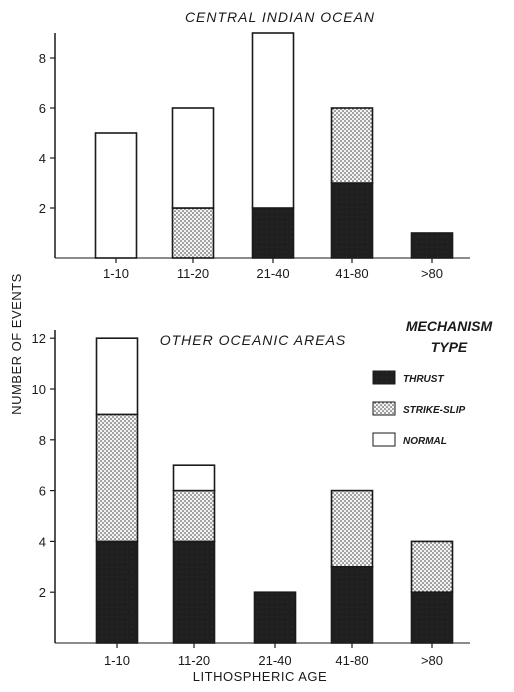  Describe the element at coordinates (423, 379) in the screenshot. I see `legend-label-thrust: THRUST` at that location.